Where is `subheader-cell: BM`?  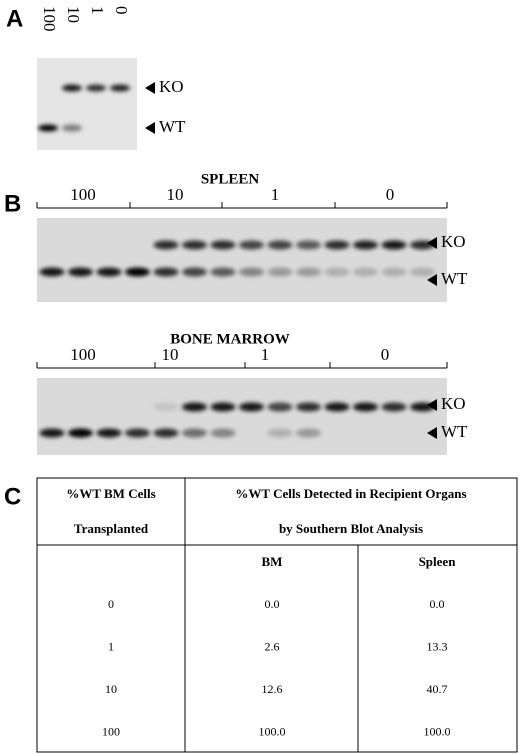
subheader-cell: BM is located at coordinates (272, 561).